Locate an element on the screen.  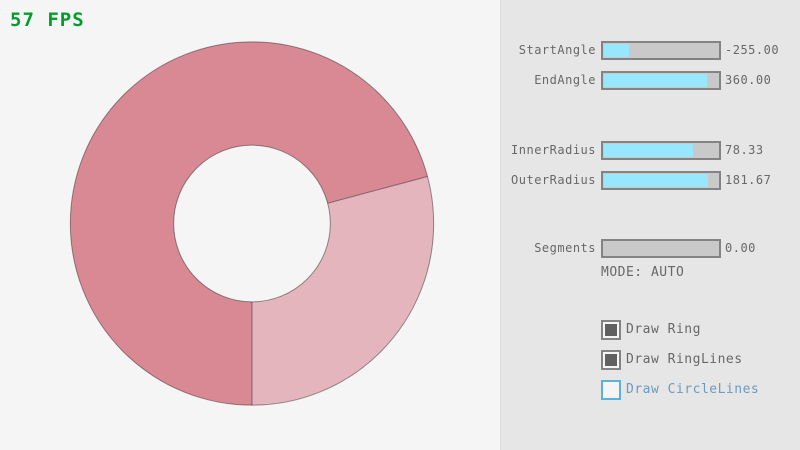
endangle-label: EndAngle is located at coordinates (565, 80).